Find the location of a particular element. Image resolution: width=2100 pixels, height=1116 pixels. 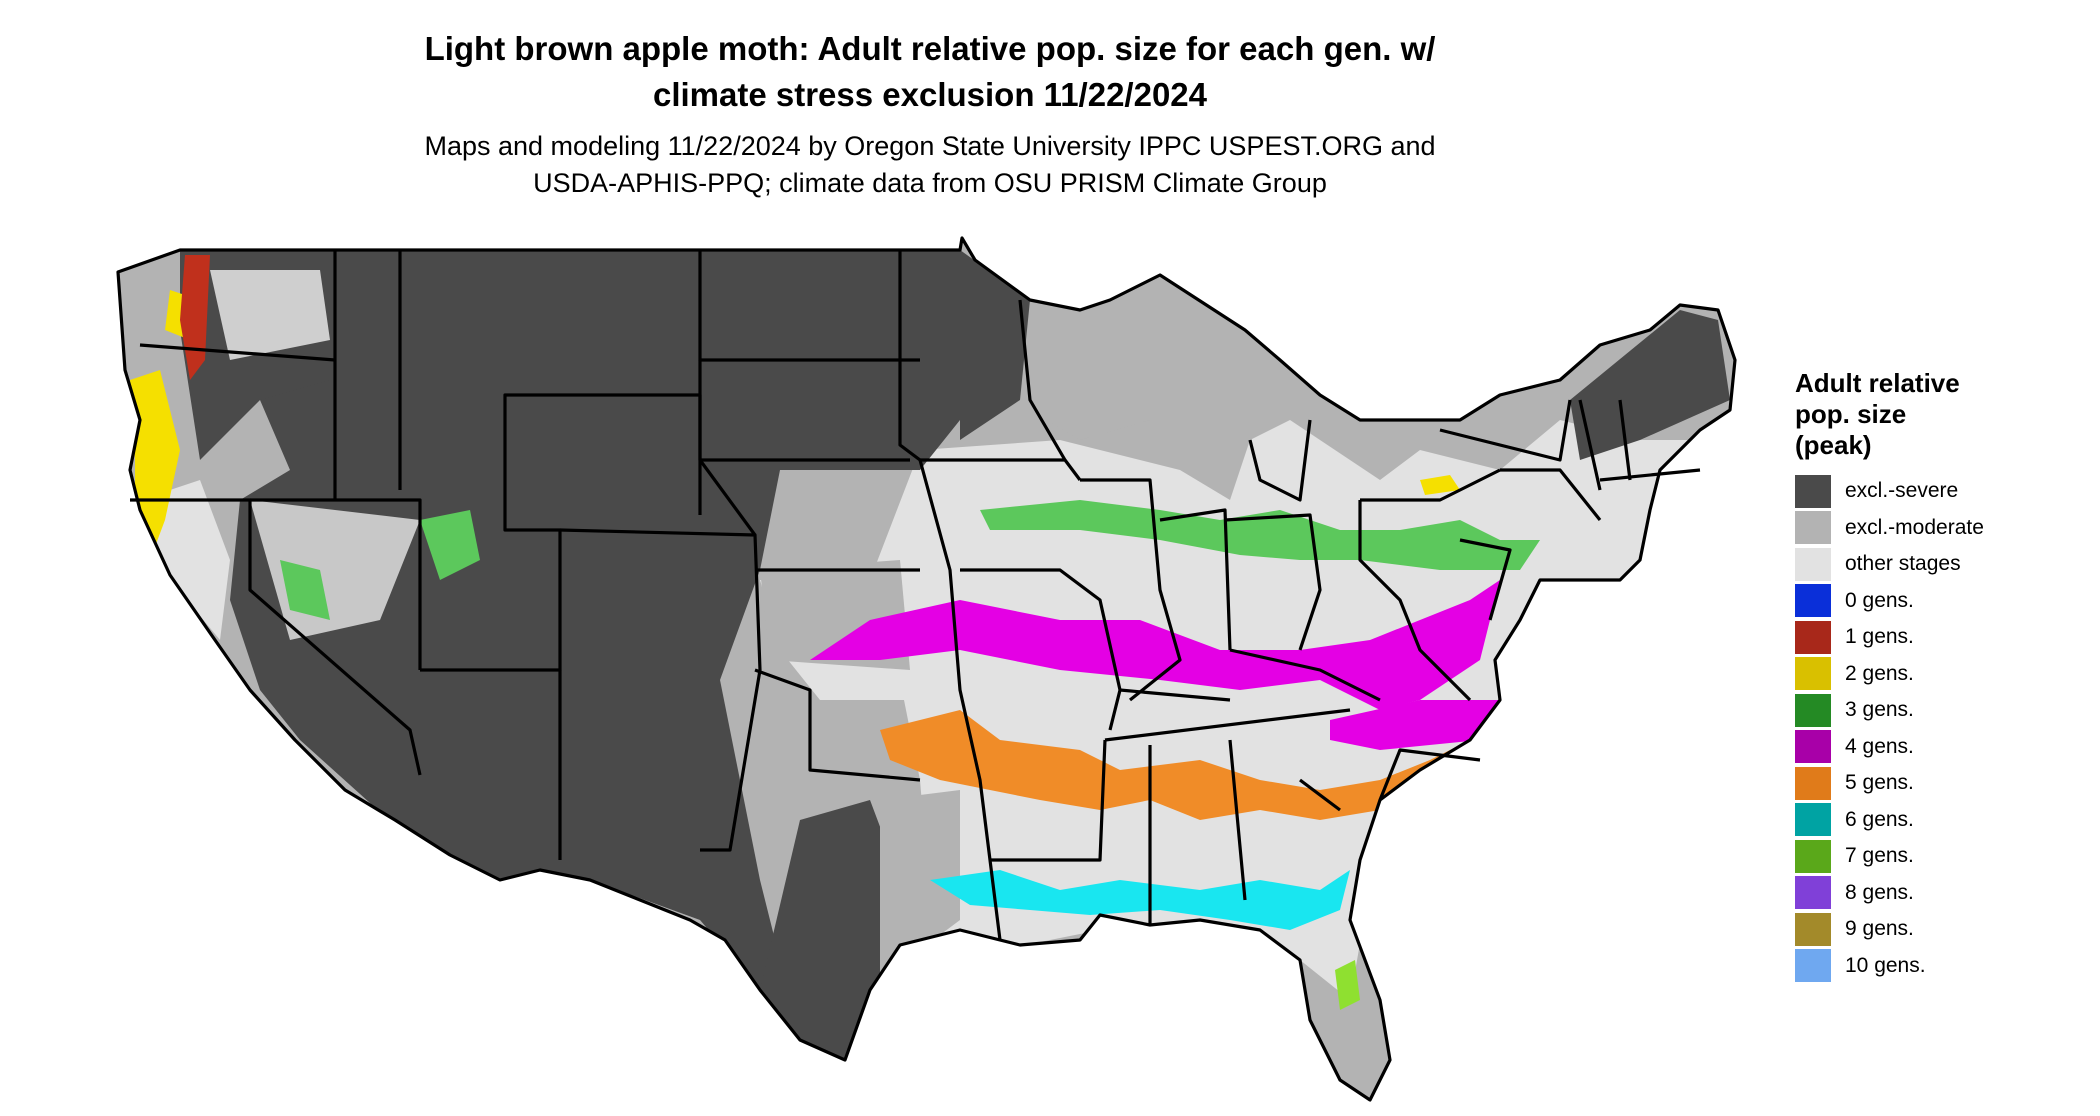

legend-item-2-gens: 2 gens. is located at coordinates (1940, 674).